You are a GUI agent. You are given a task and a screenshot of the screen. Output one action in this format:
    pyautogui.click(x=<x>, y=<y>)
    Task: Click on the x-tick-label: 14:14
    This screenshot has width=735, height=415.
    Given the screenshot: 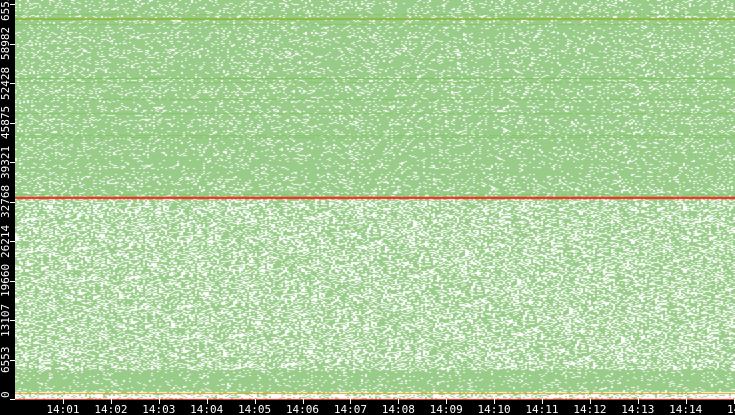 What is the action you would take?
    pyautogui.click(x=686, y=409)
    